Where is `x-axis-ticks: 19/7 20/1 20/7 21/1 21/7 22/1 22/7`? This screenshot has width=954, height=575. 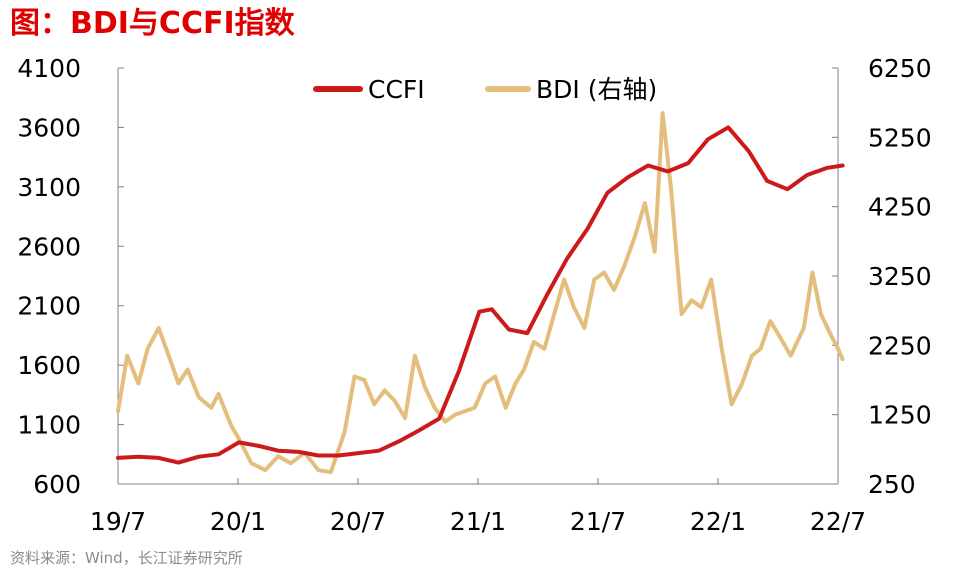 x-axis-ticks: 19/7 20/1 20/7 21/1 21/7 22/1 22/7 is located at coordinates (478, 507).